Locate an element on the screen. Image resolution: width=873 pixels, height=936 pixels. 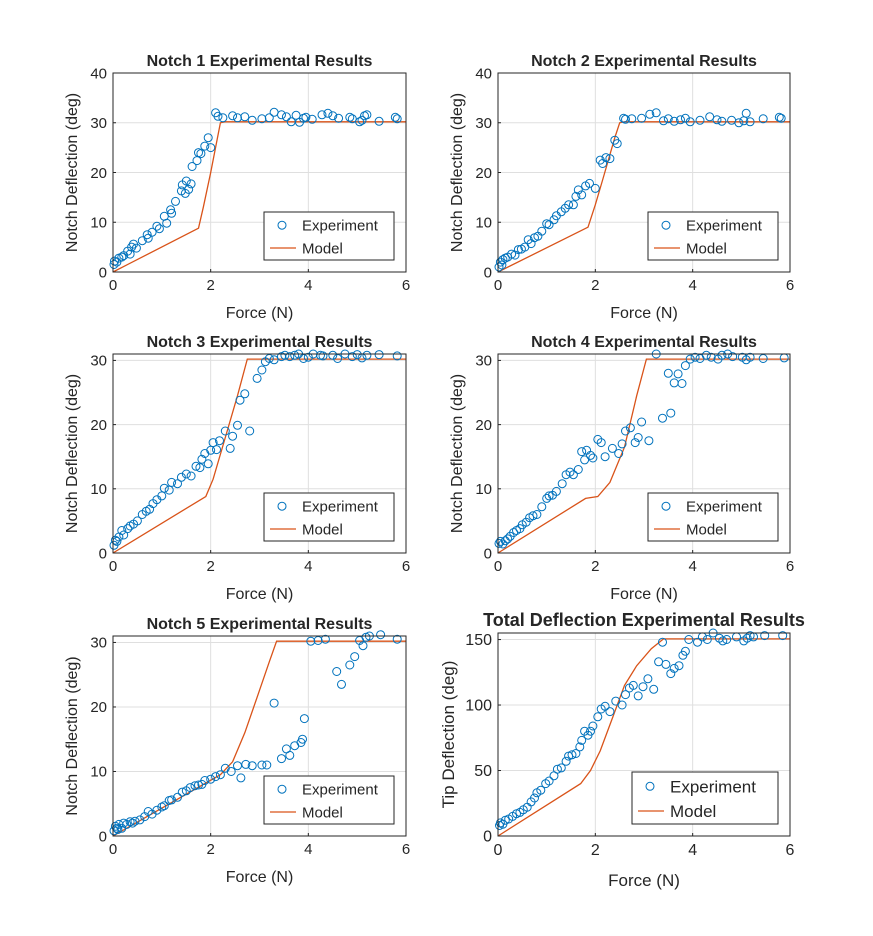
notch-3-legend: Experiment Model is located at coordinates (329, 517).